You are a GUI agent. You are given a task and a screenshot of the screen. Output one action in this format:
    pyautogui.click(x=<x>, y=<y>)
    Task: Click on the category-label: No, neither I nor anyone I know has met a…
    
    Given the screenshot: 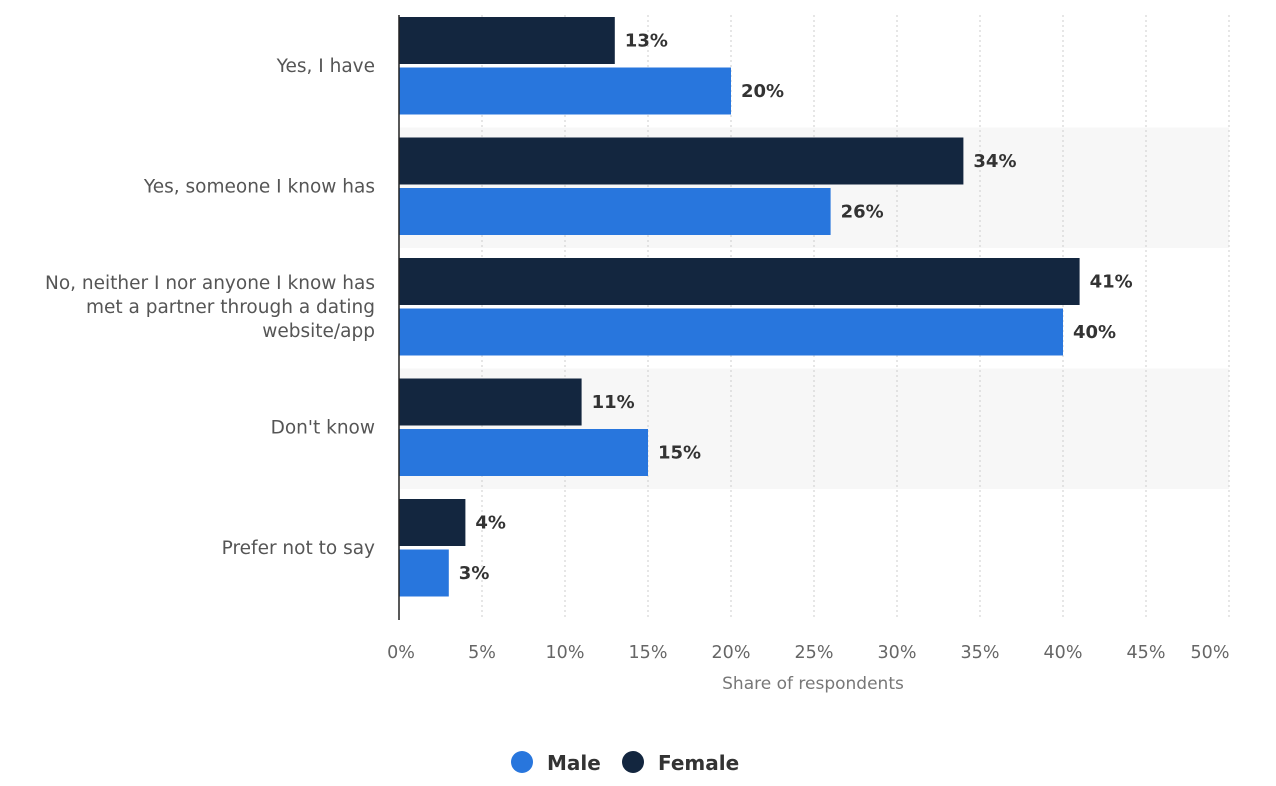 What is the action you would take?
    pyautogui.click(x=210, y=307)
    